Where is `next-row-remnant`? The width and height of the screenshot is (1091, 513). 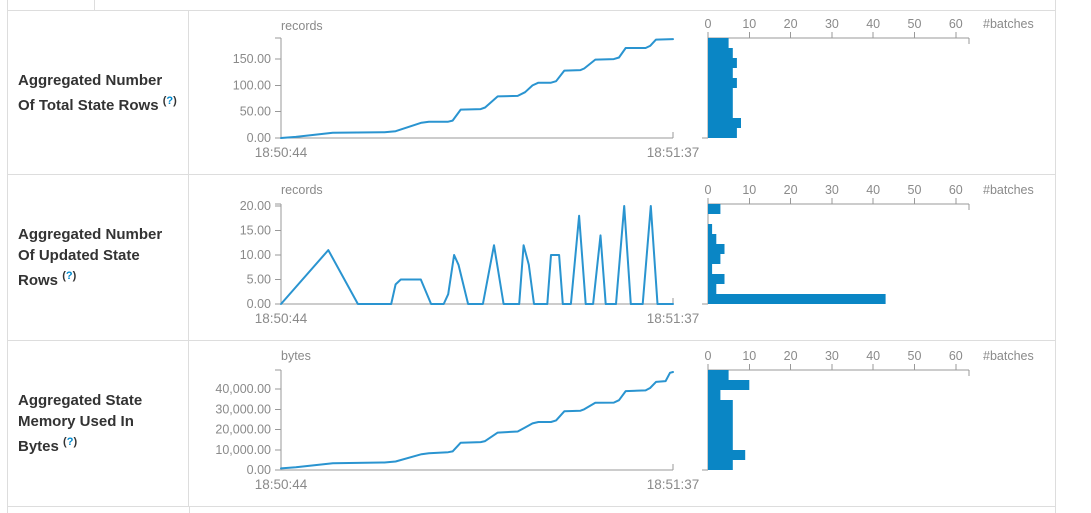 next-row-remnant is located at coordinates (531, 510).